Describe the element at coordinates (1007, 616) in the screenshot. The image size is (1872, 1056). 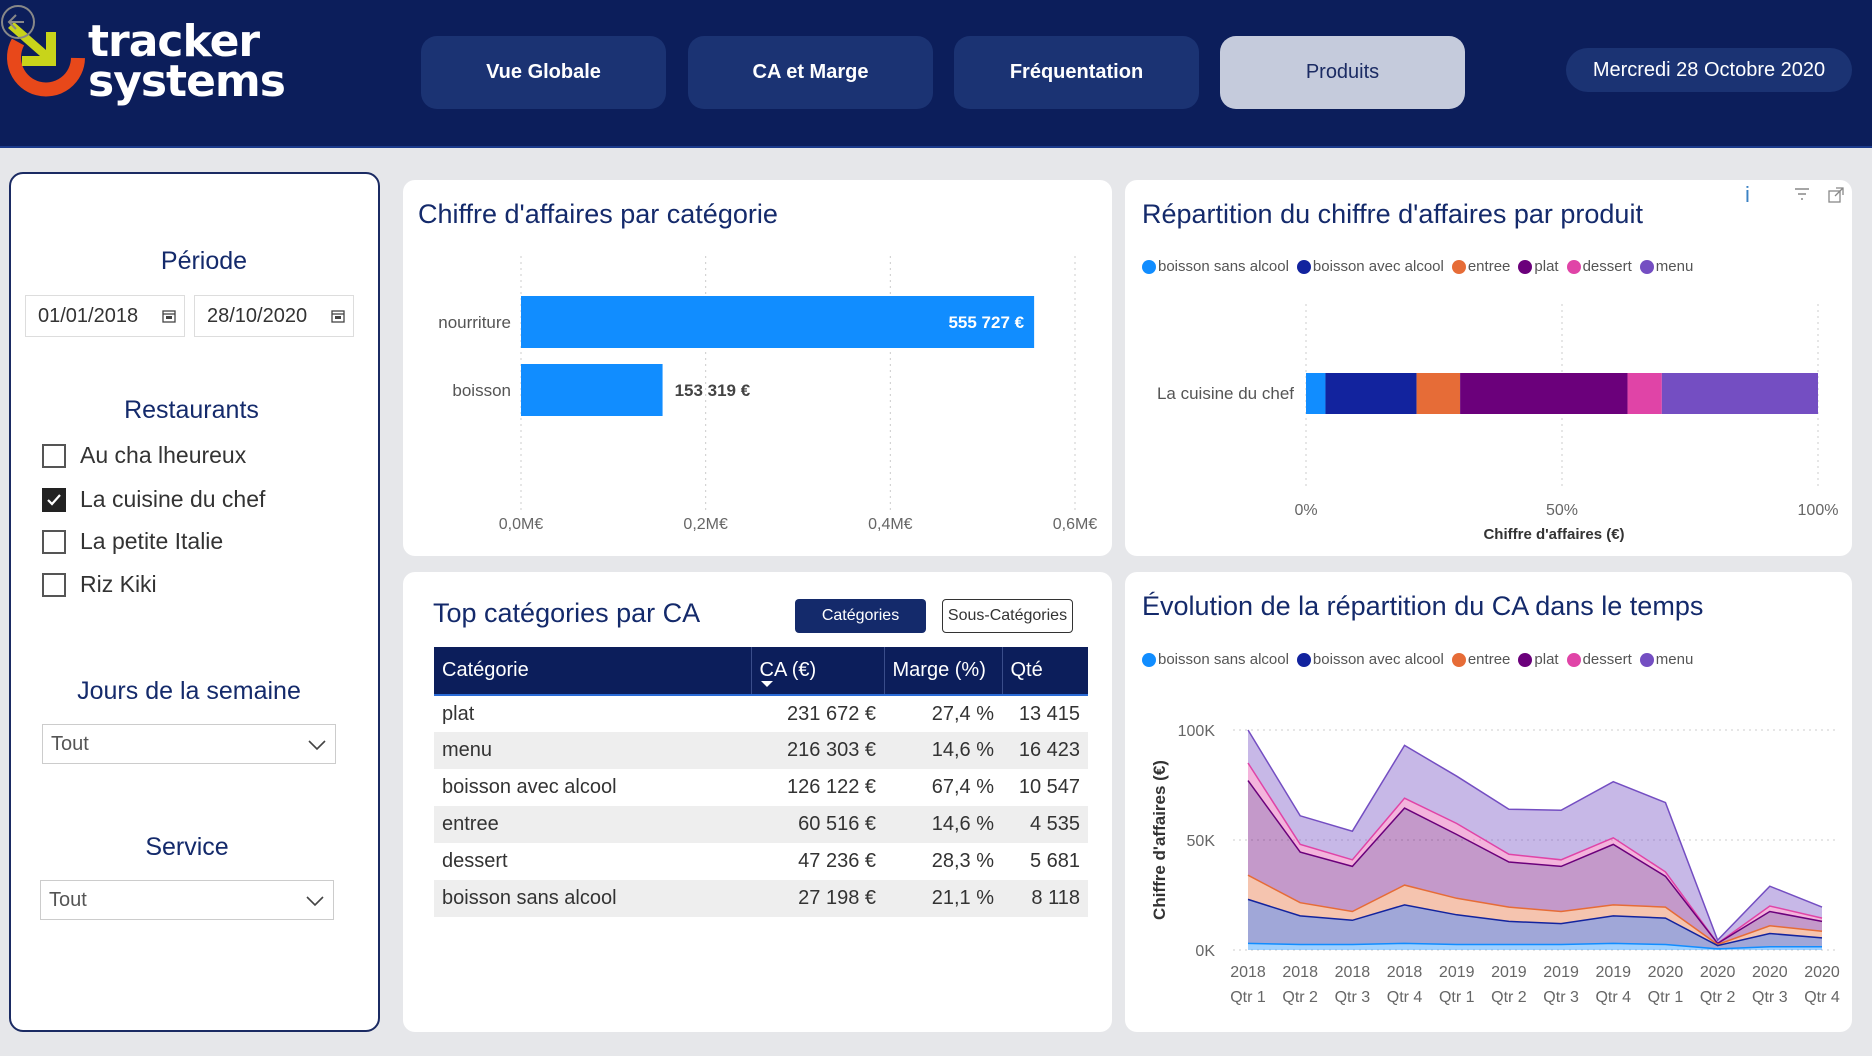
I see `toggle-sous-categories: Sous-Catégories` at that location.